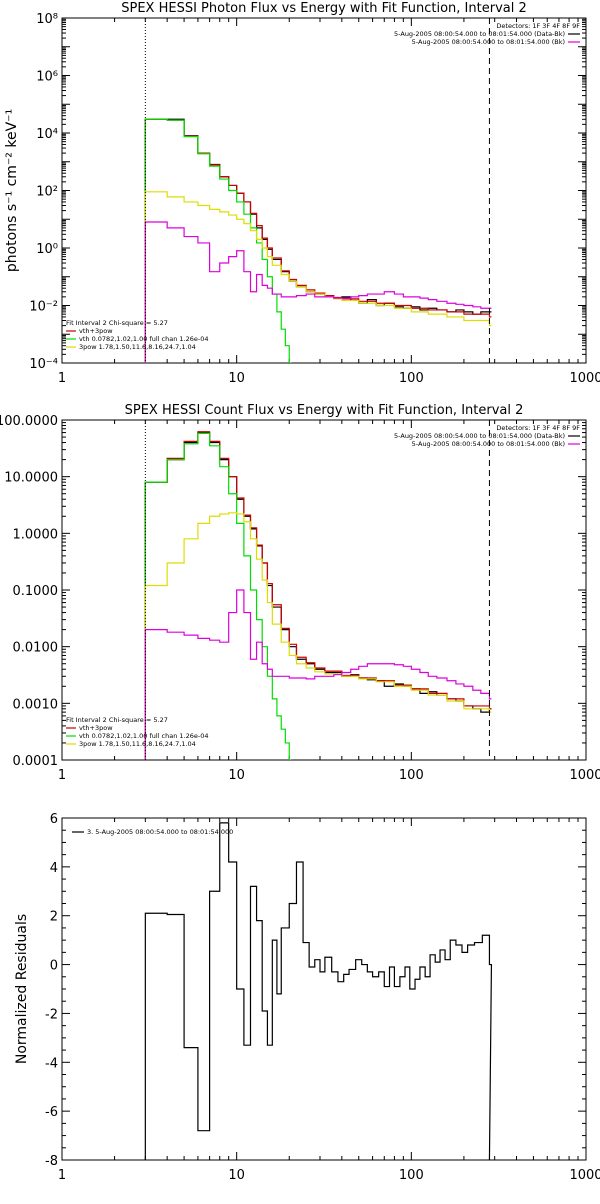  What do you see at coordinates (54, 917) in the screenshot?
I see `y-tick-label: 2` at bounding box center [54, 917].